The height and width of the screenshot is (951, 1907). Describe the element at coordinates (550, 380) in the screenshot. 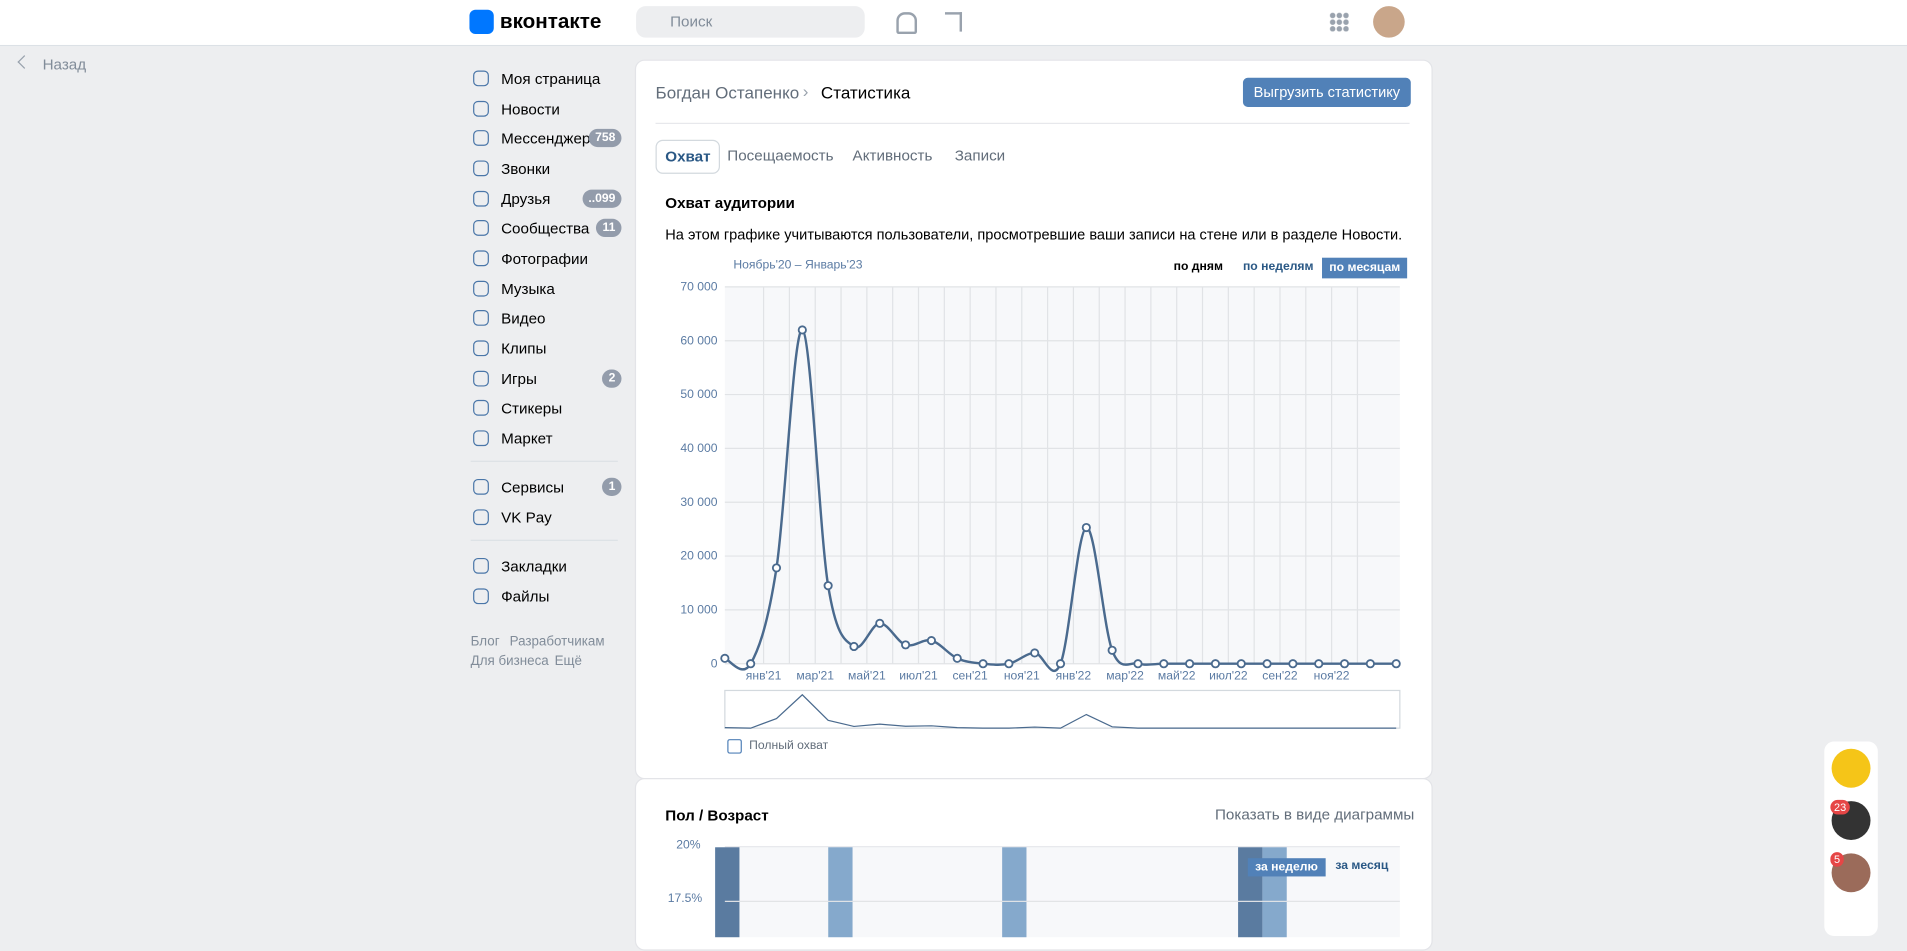

I see `nav-item: Игры 2` at that location.